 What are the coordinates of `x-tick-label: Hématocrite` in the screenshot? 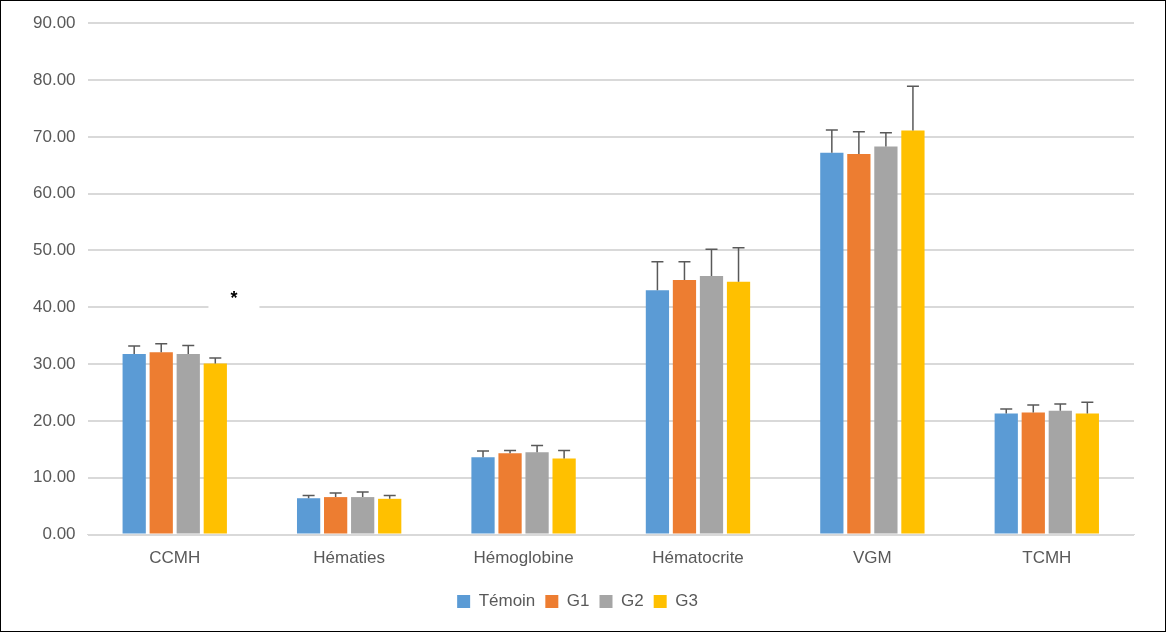 It's located at (698, 558).